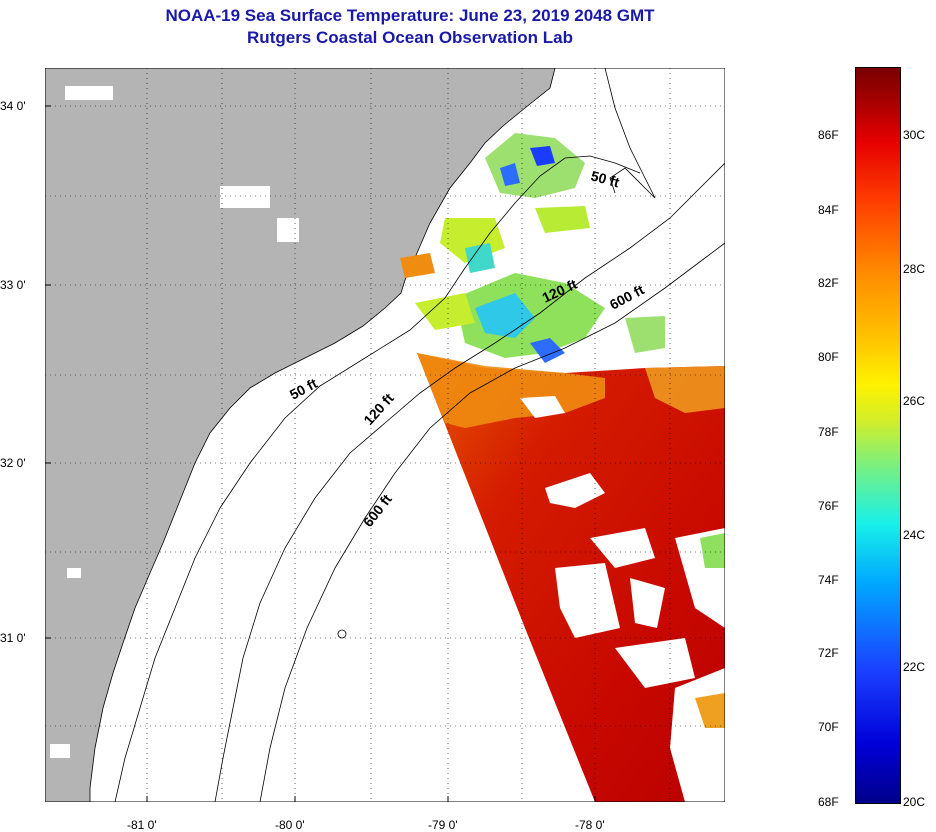  What do you see at coordinates (605, 178) in the screenshot?
I see `contour-label-50ft-north: 50 ft` at bounding box center [605, 178].